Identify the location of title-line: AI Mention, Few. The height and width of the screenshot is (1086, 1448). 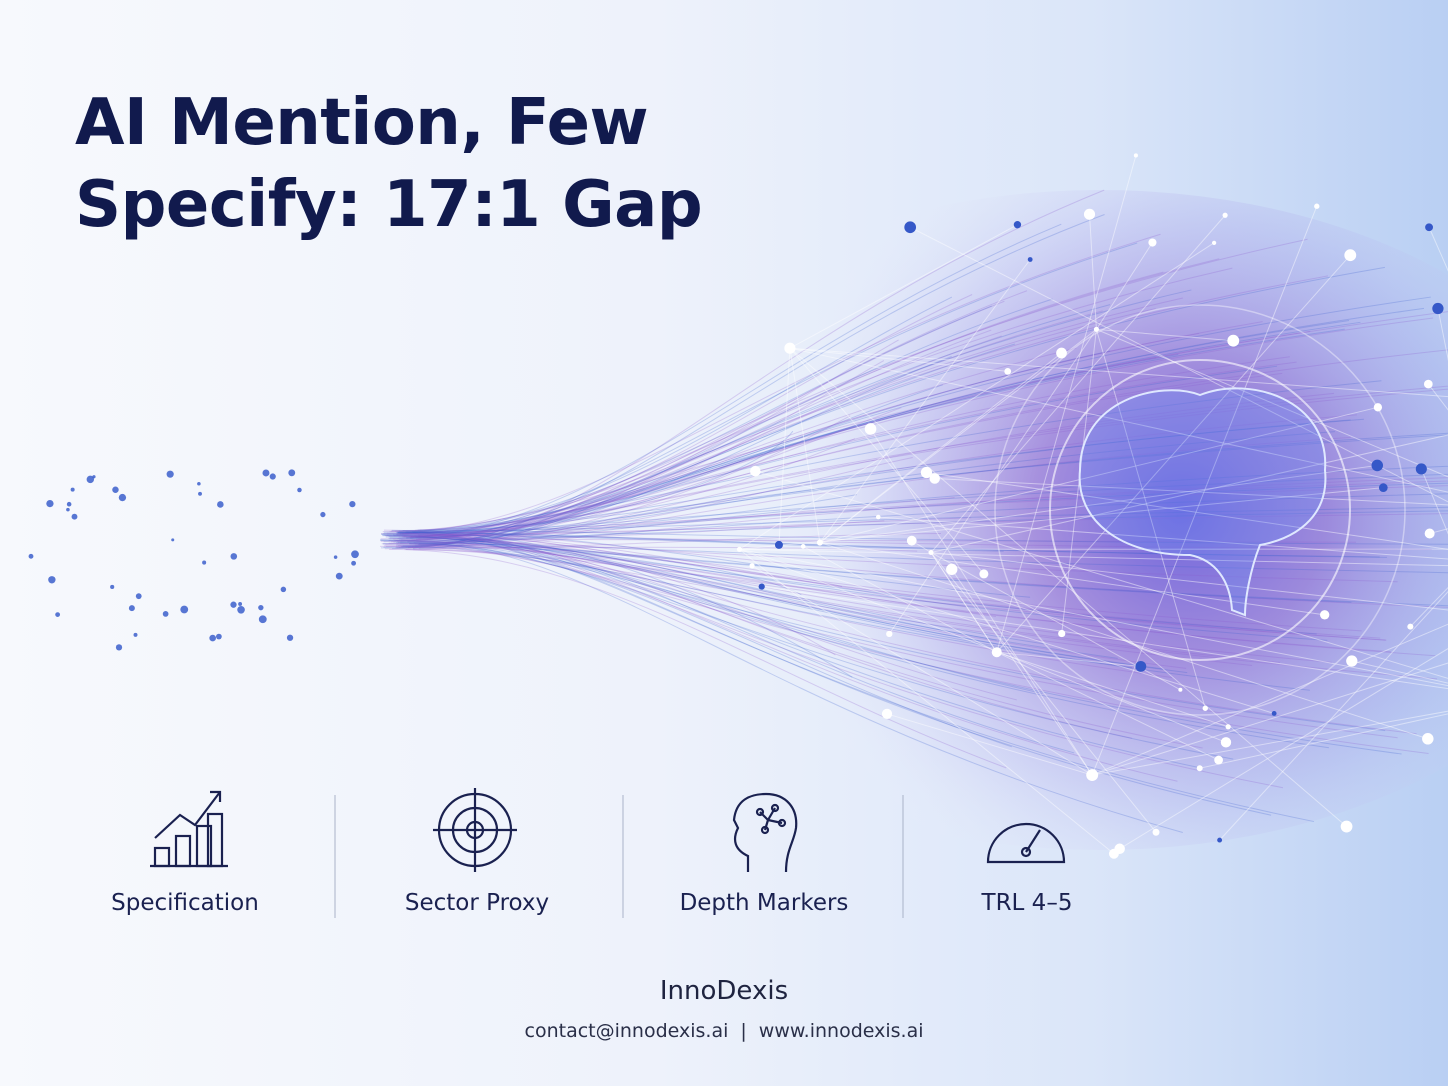
(362, 123).